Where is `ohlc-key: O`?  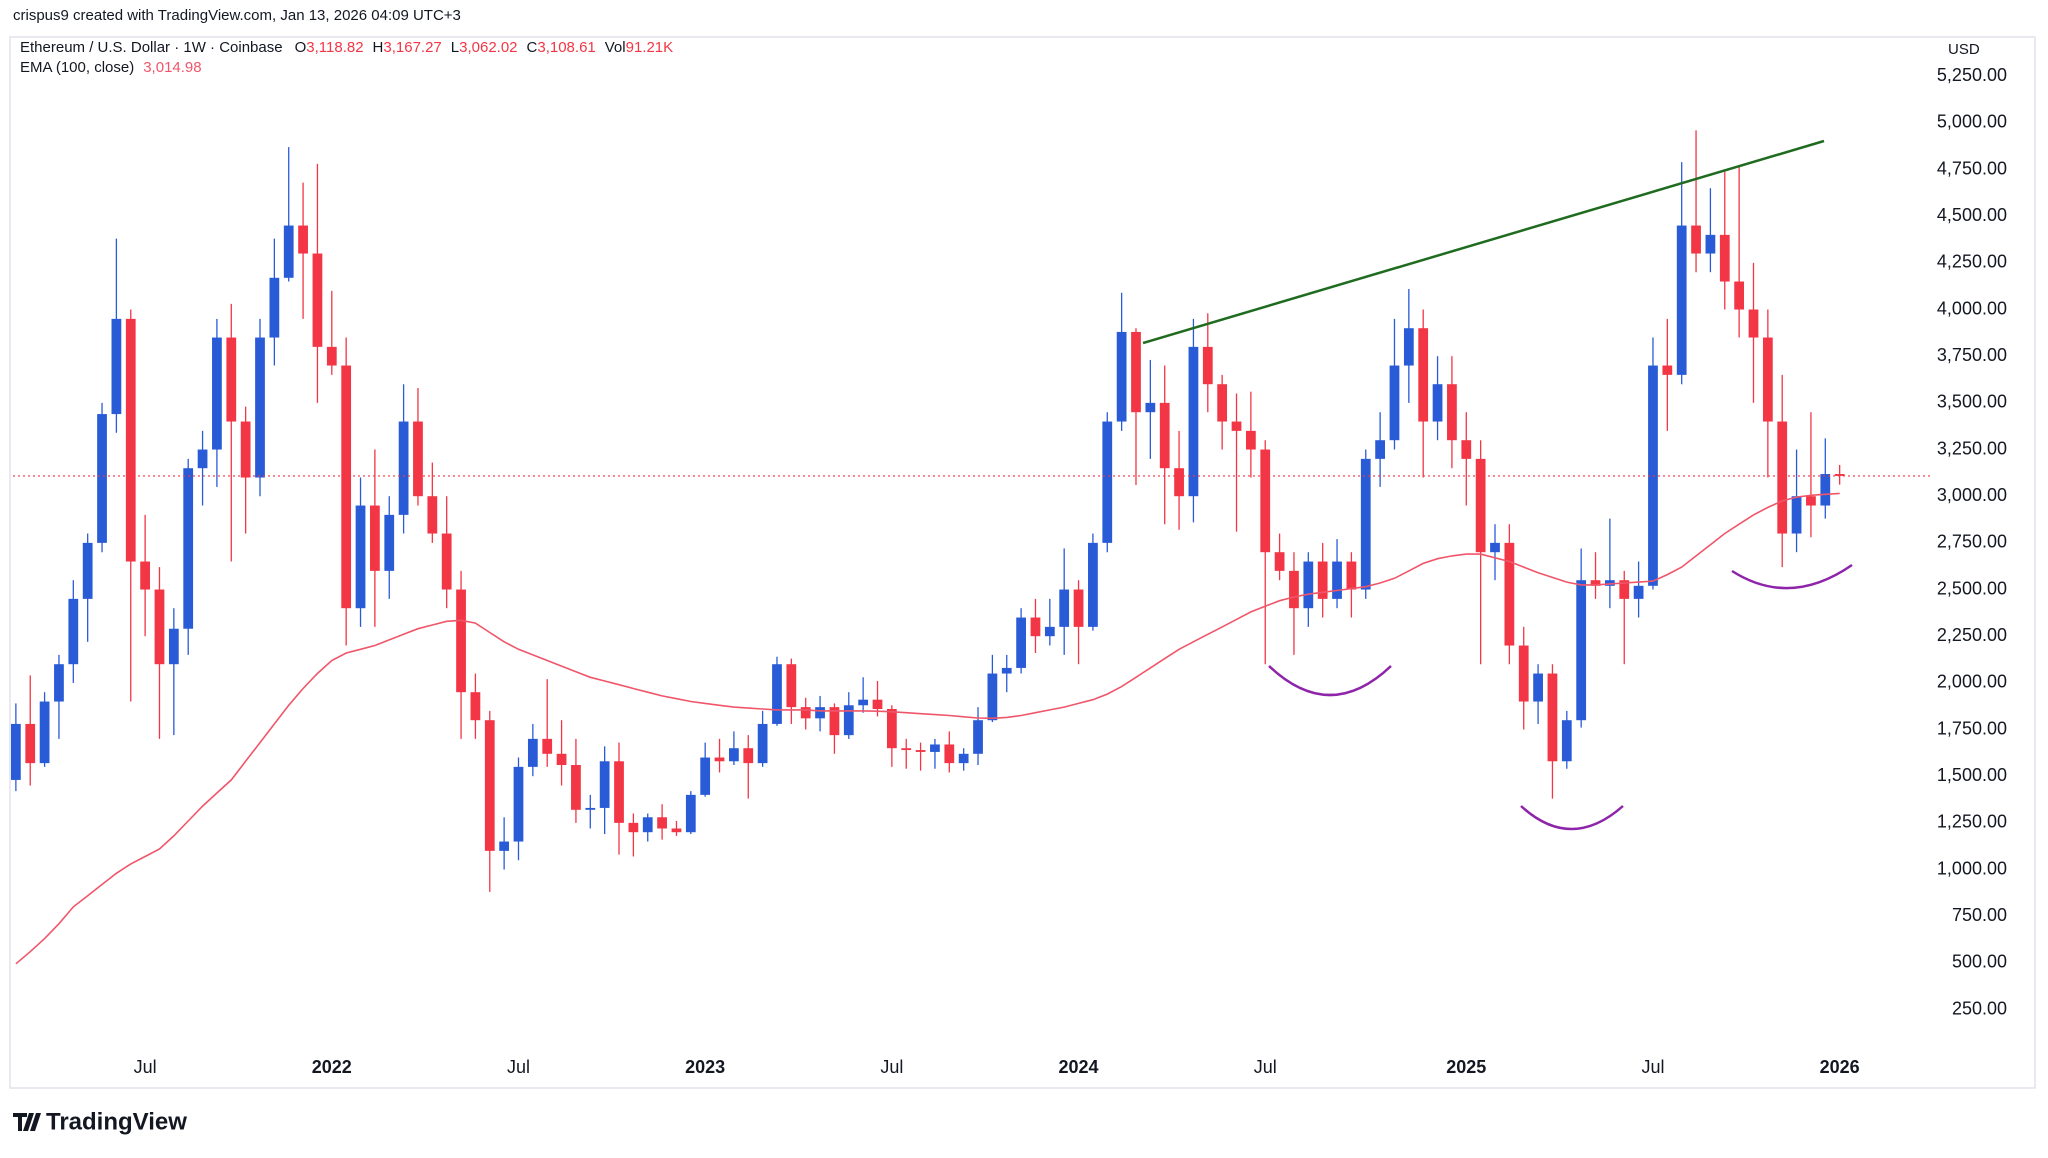
ohlc-key: O is located at coordinates (301, 47).